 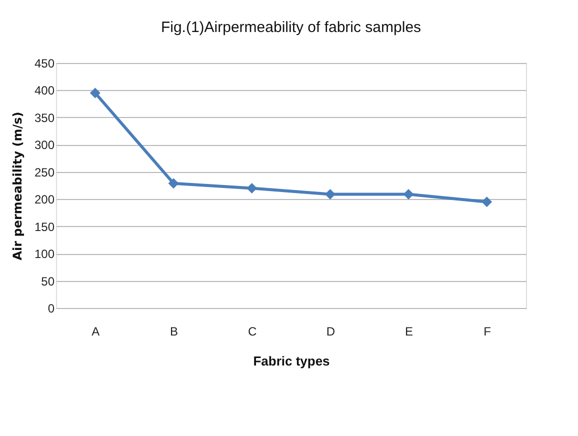 I want to click on x-tick-label: D, so click(x=331, y=331).